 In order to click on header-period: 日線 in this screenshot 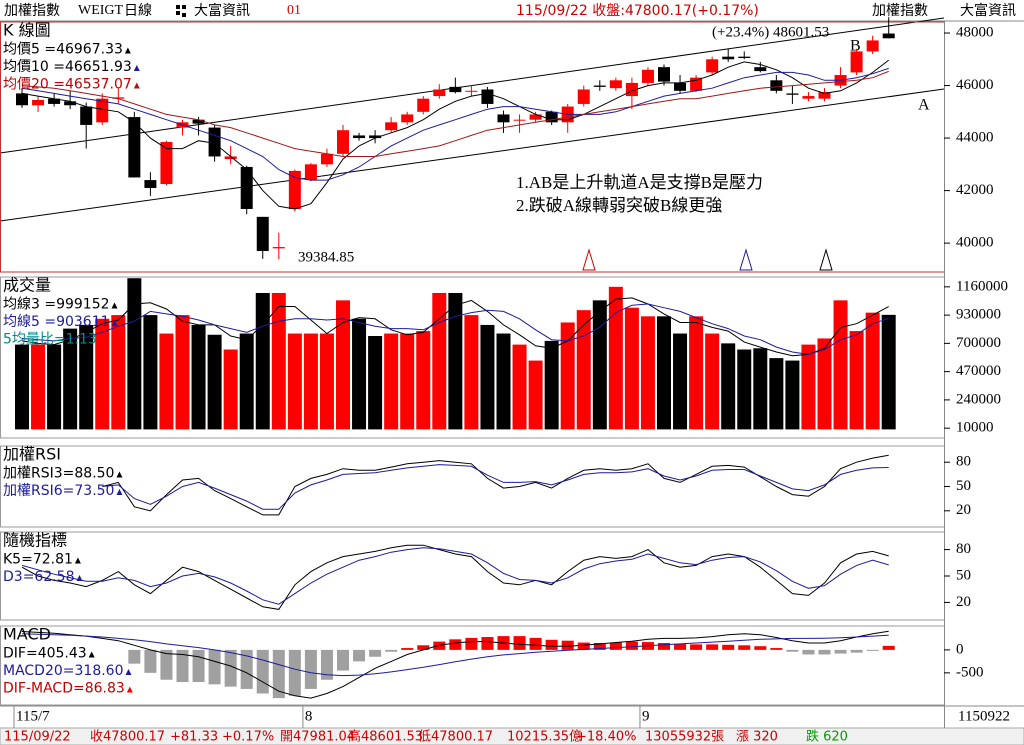, I will do `click(138, 11)`.